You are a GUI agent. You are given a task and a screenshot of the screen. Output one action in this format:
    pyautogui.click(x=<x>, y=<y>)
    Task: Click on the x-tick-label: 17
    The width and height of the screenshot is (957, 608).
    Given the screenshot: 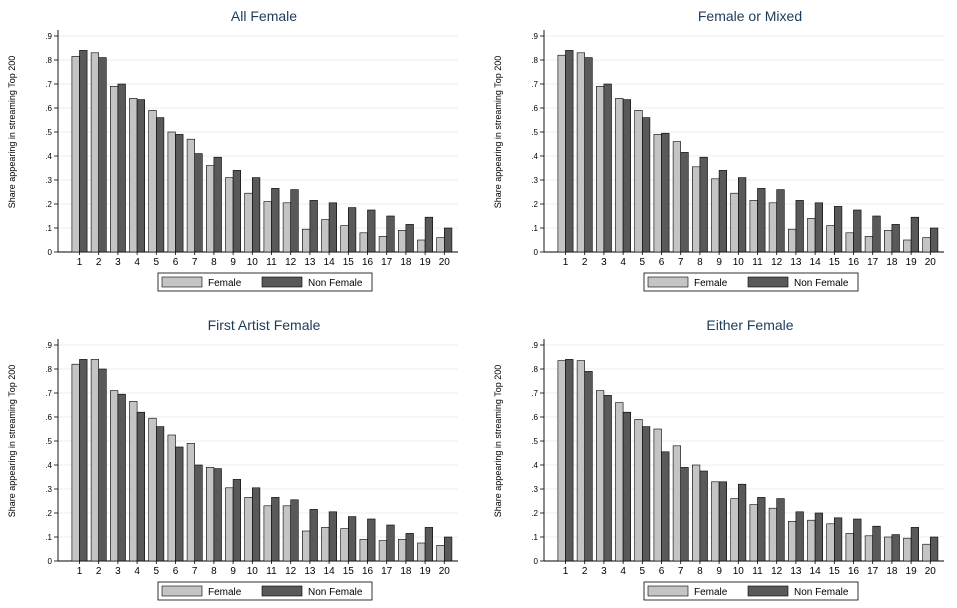 What is the action you would take?
    pyautogui.click(x=873, y=262)
    